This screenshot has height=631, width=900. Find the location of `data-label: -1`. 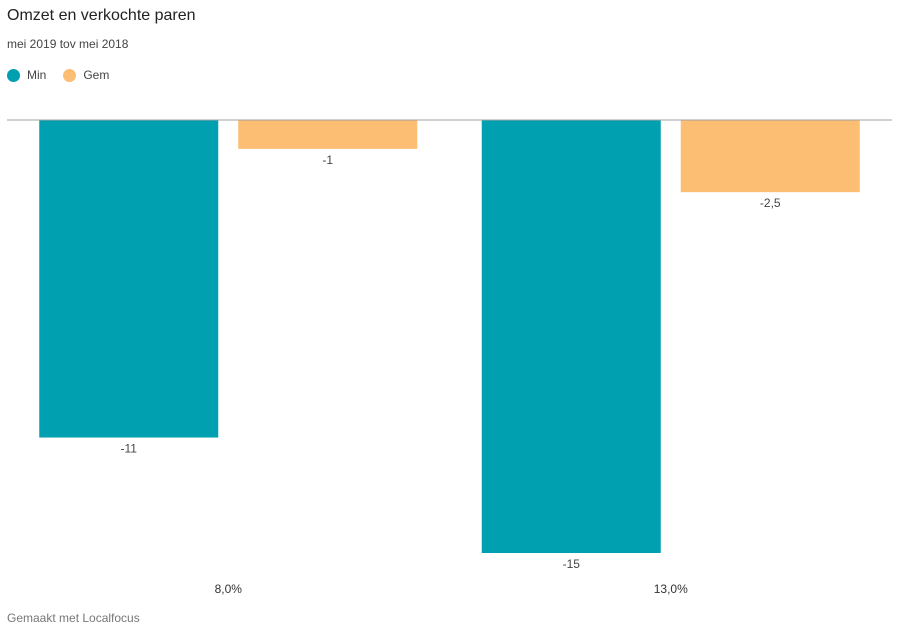

data-label: -1 is located at coordinates (327, 160).